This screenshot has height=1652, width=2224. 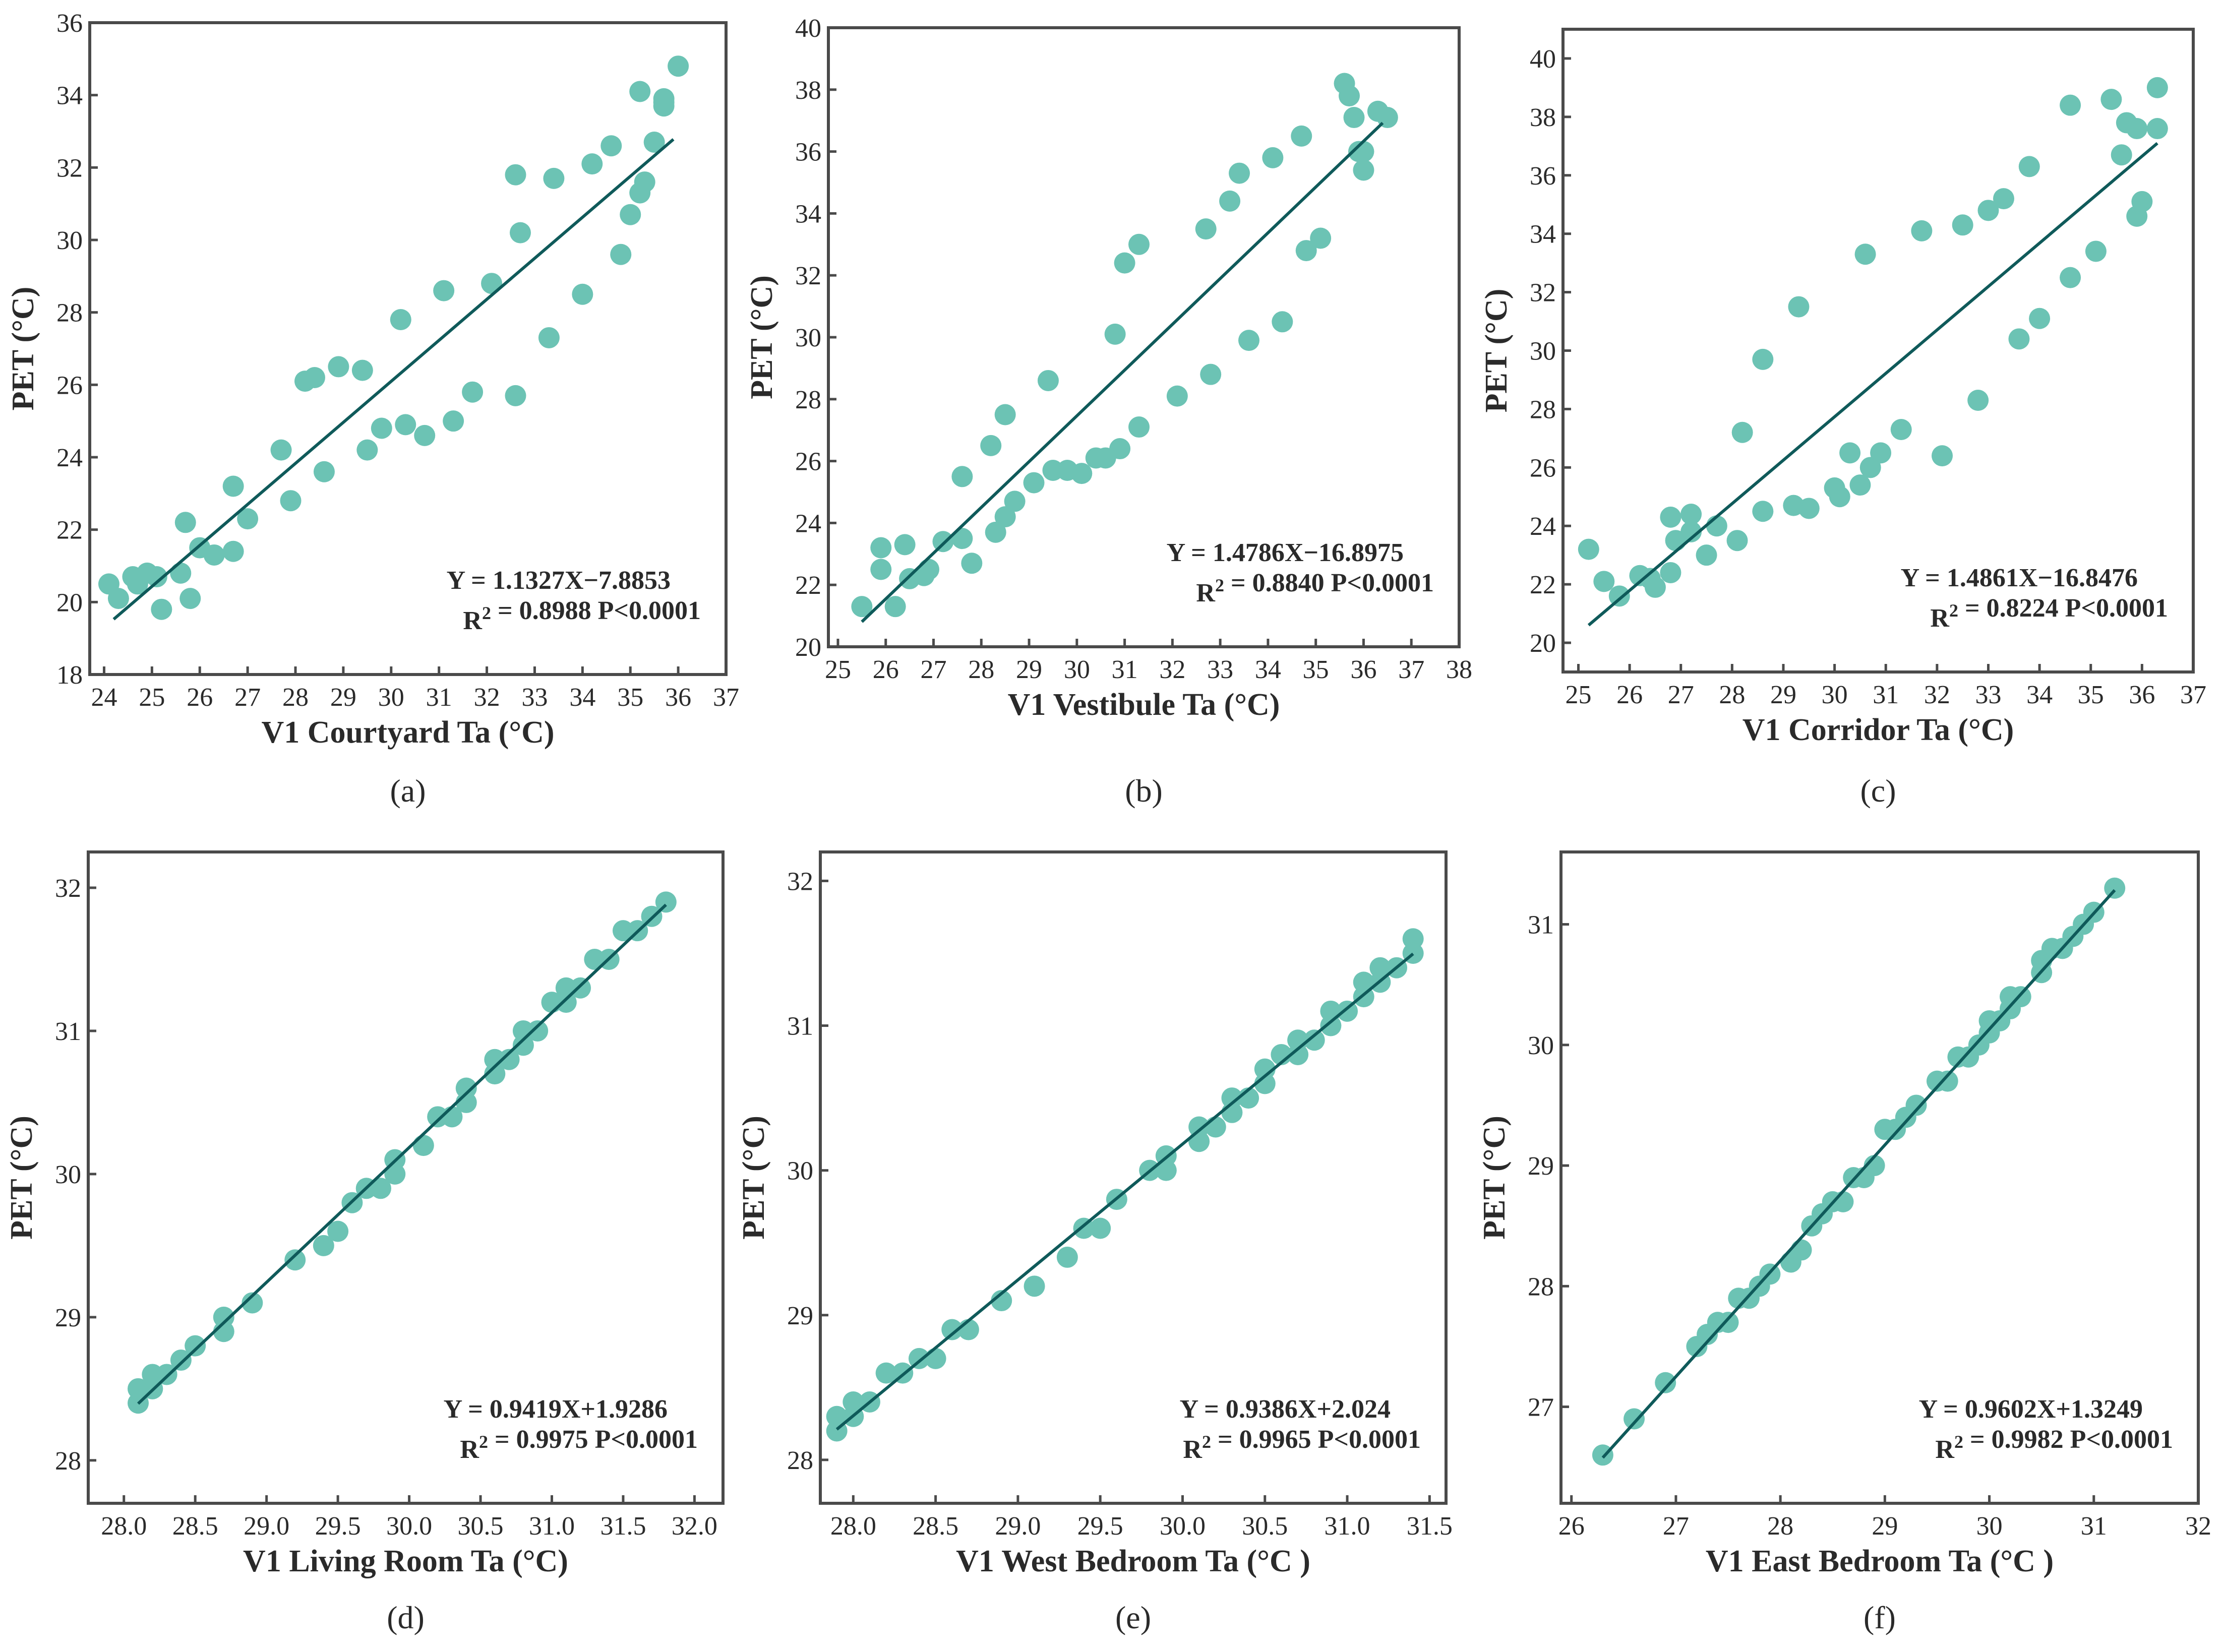 What do you see at coordinates (1100, 1527) in the screenshot?
I see `x-tick-label: 29.5` at bounding box center [1100, 1527].